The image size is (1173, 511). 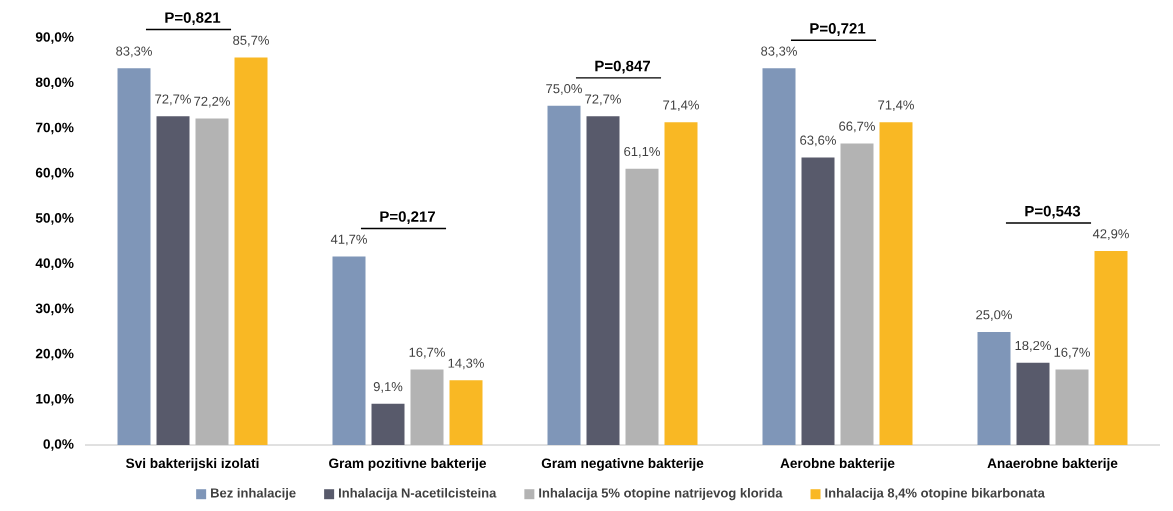 What do you see at coordinates (857, 127) in the screenshot?
I see `data-label: 66,7%` at bounding box center [857, 127].